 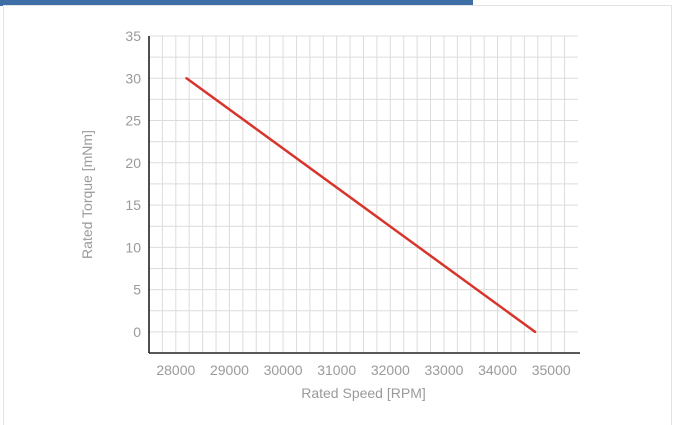 I want to click on x-tick-label: 29000, so click(x=229, y=370).